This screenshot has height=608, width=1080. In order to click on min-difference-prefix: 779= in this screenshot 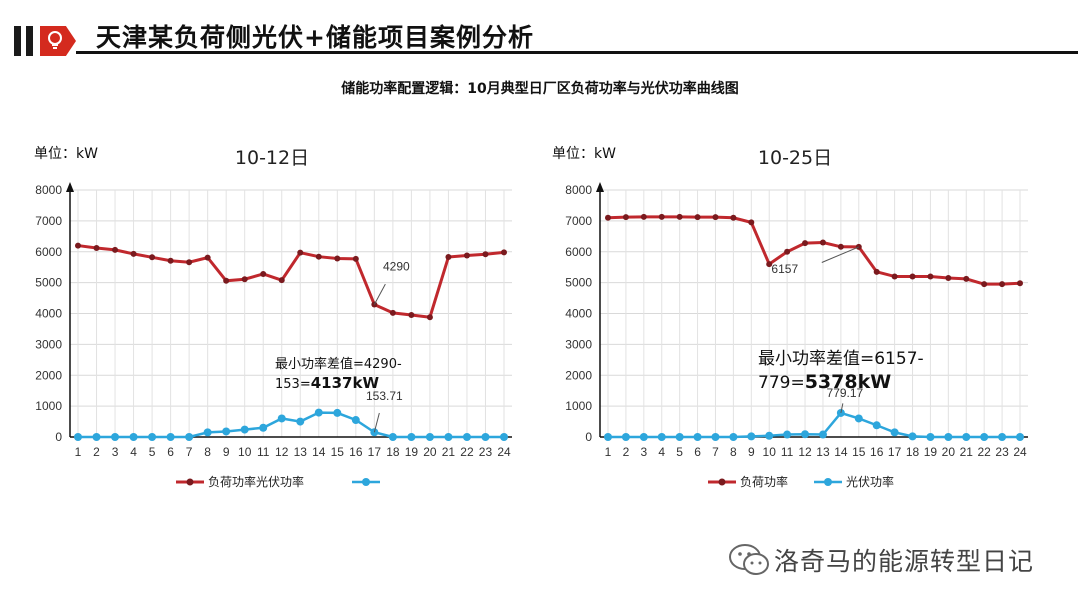, I will do `click(781, 383)`.